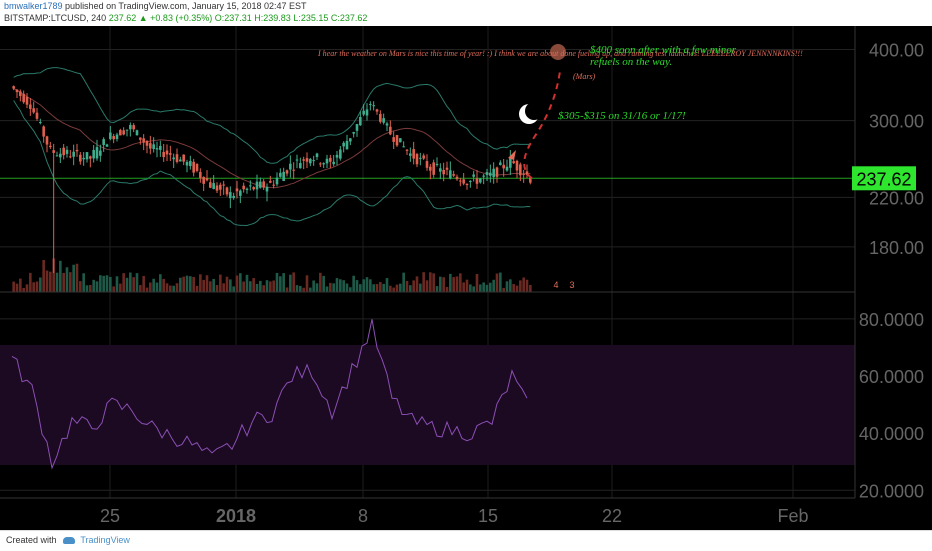 The height and width of the screenshot is (551, 932). What do you see at coordinates (55, 18) in the screenshot?
I see `symbol-label: BITSTAMP:LTCUSD, 240` at bounding box center [55, 18].